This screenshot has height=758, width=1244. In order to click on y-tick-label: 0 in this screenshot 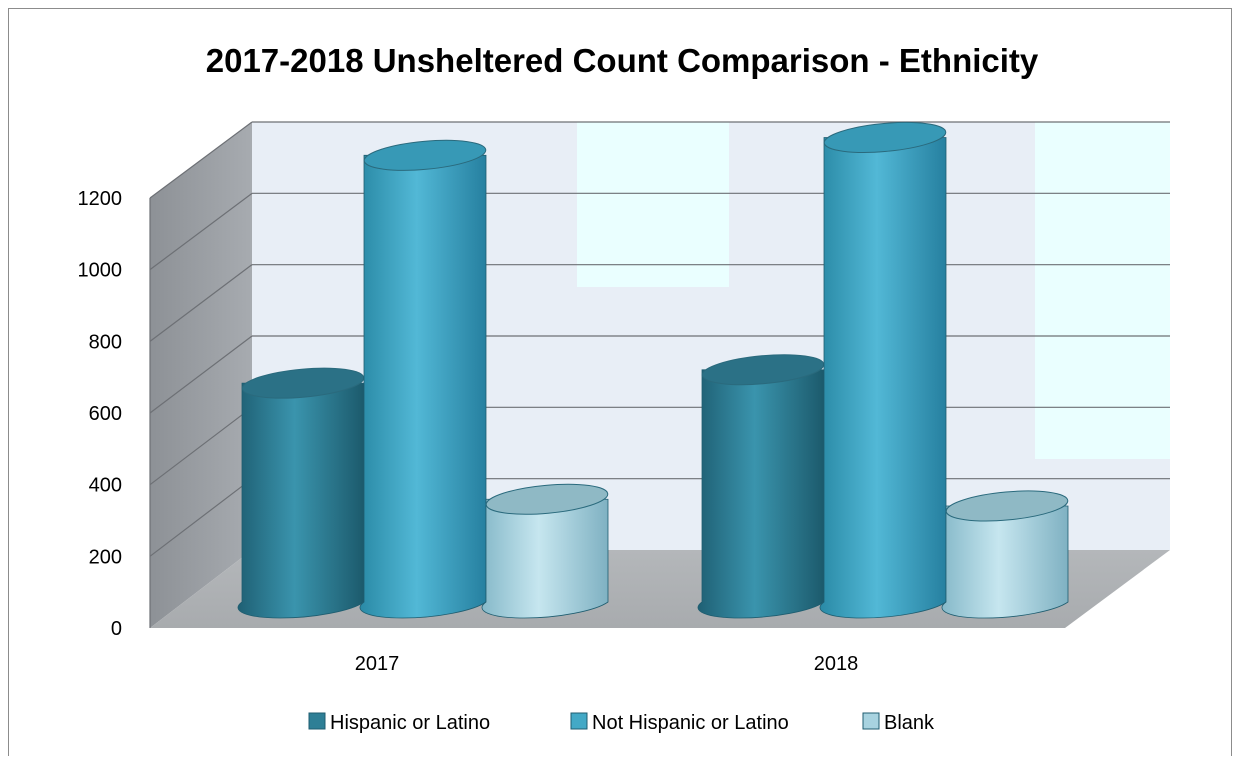, I will do `click(116, 629)`.